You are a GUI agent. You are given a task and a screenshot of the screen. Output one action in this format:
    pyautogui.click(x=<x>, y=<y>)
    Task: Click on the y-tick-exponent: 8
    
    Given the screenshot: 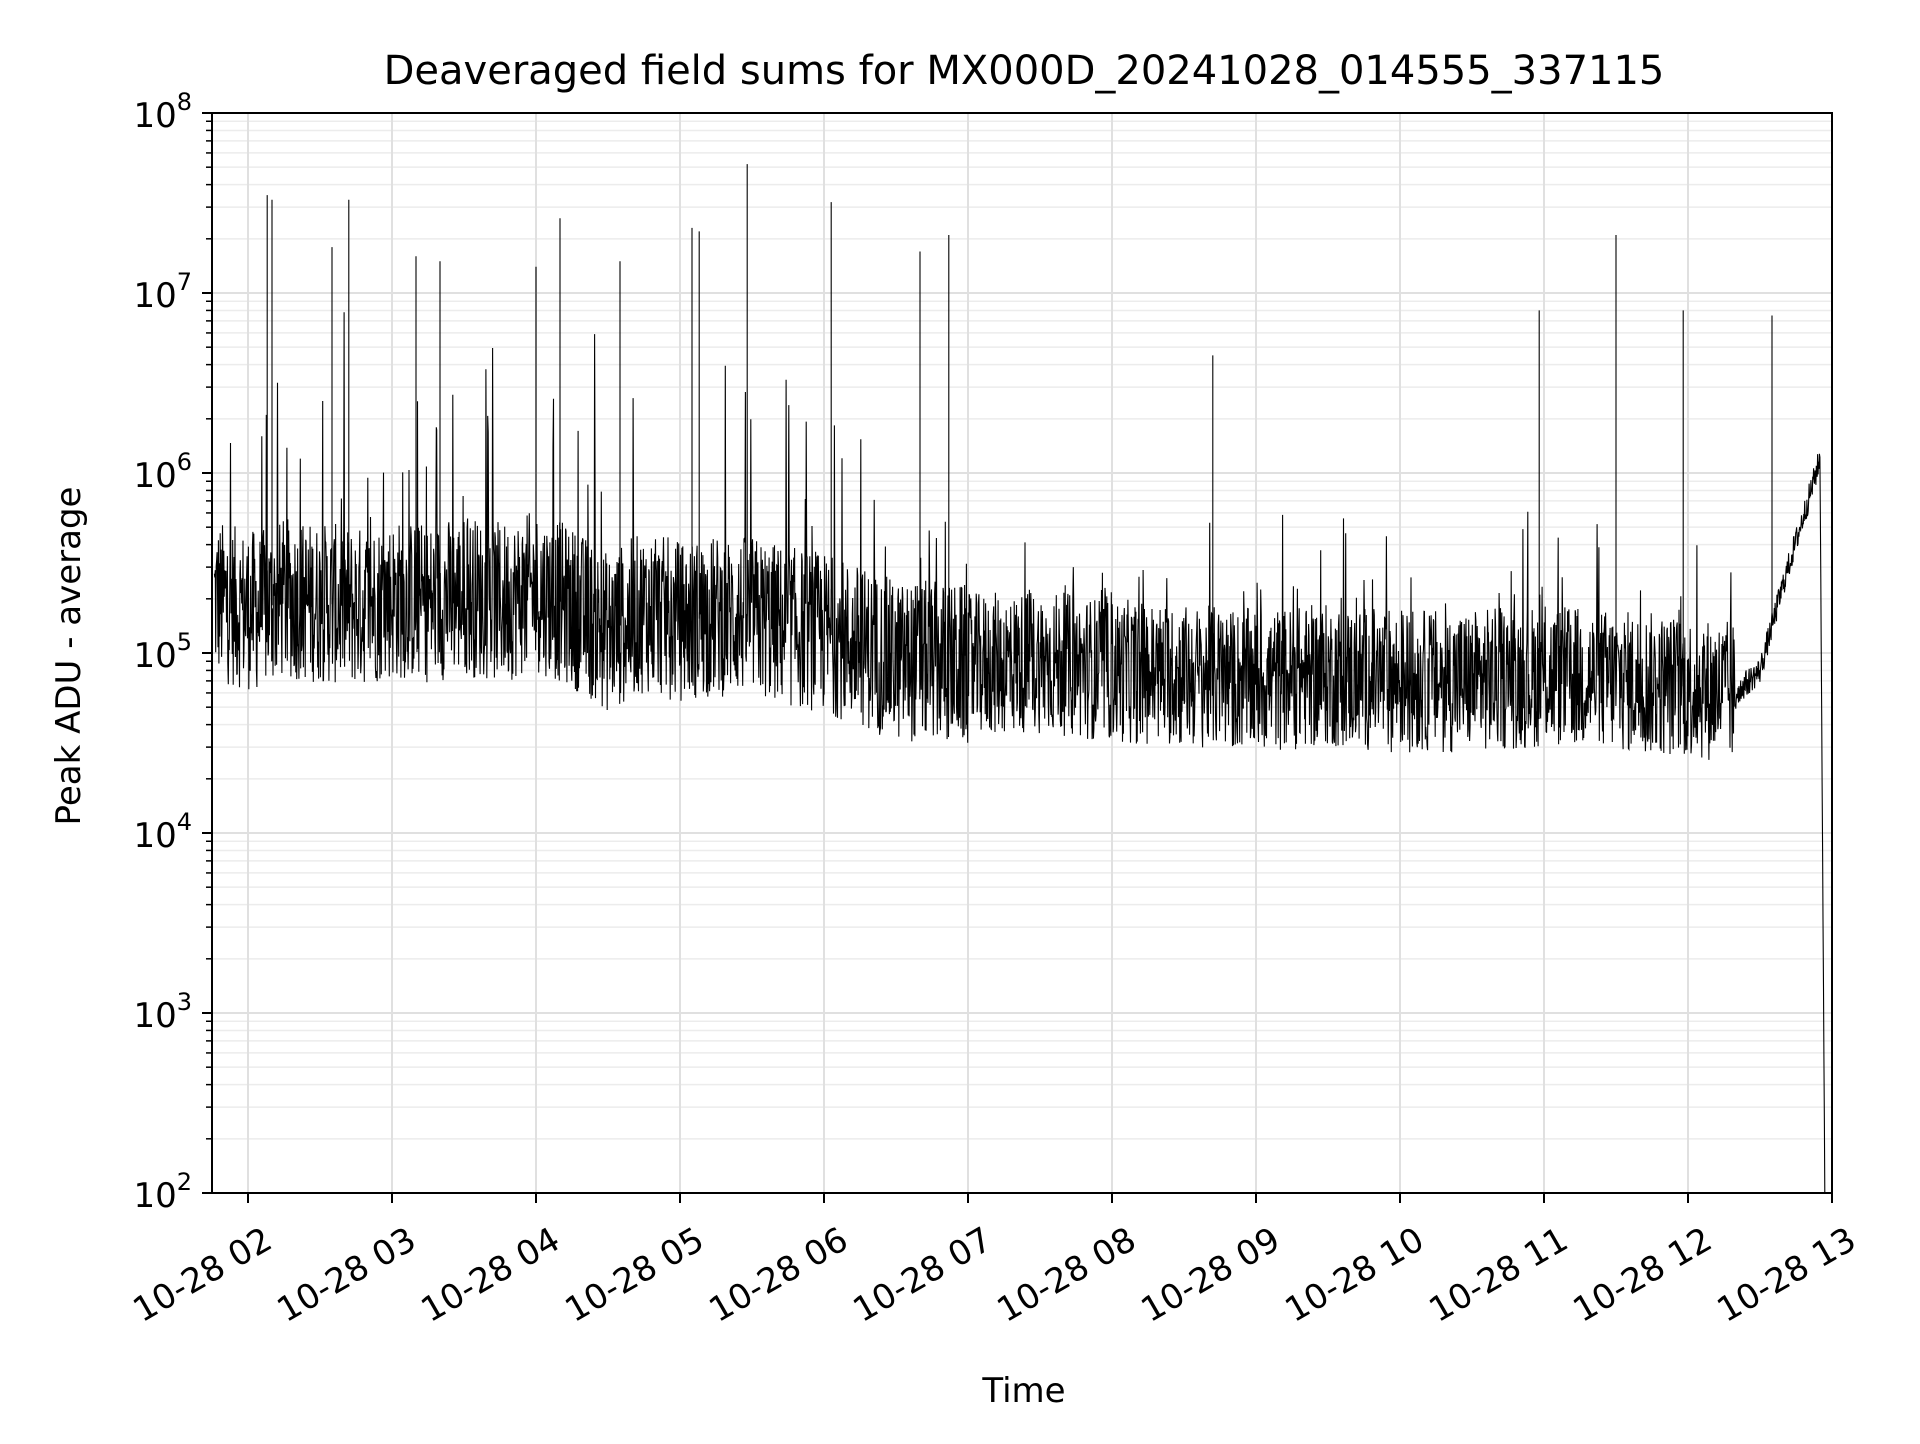 What is the action you would take?
    pyautogui.click(x=184, y=102)
    